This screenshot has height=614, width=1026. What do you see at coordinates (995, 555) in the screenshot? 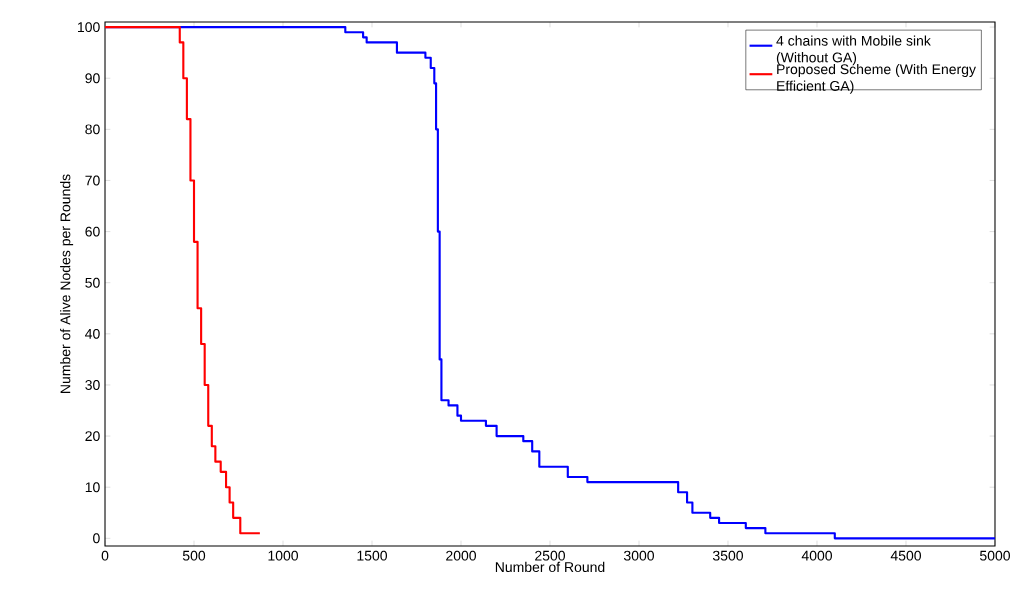
I see `x-tick-label: 5000` at bounding box center [995, 555].